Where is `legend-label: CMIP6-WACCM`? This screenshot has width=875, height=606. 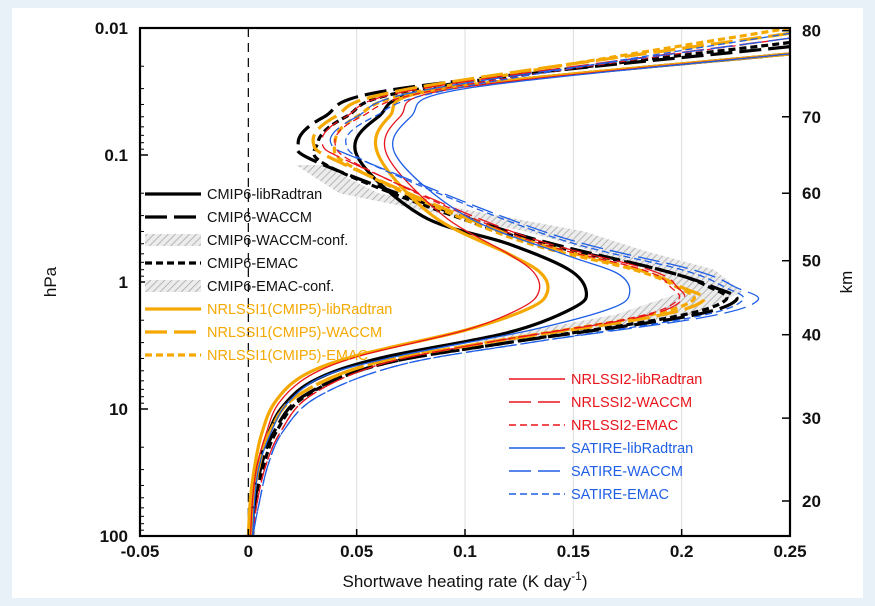 legend-label: CMIP6-WACCM is located at coordinates (259, 218).